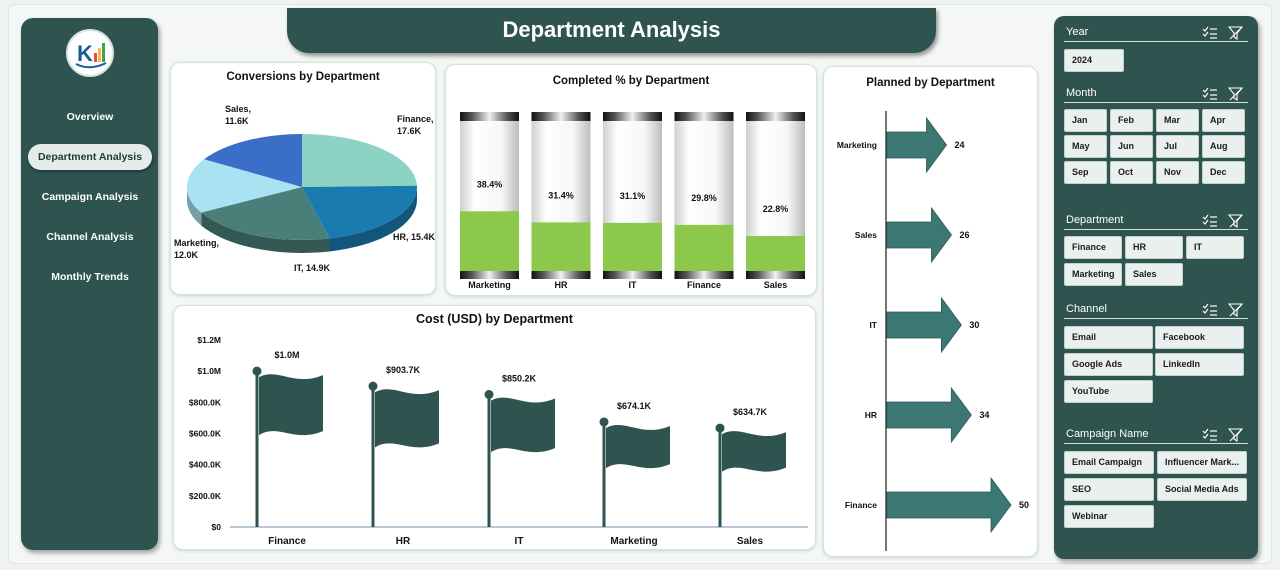  I want to click on slicer-option-campaign-seo: SEO, so click(1109, 489).